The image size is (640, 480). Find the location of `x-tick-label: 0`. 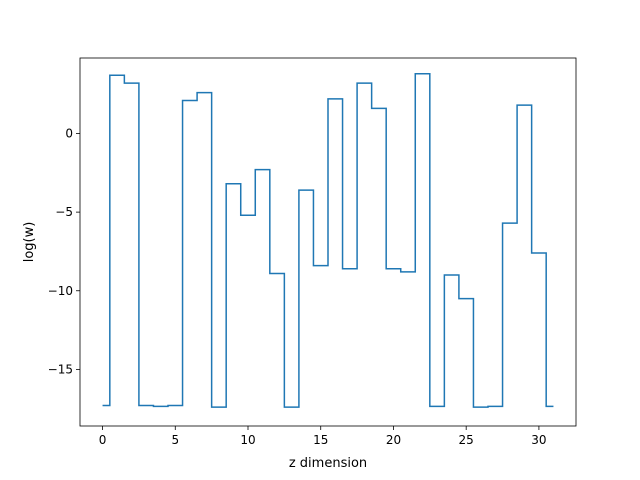

x-tick-label: 0 is located at coordinates (103, 440).